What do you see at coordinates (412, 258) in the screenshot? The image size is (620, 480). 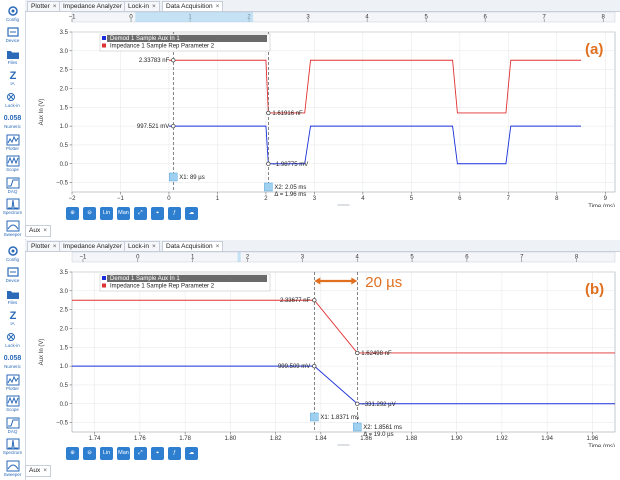 I see `overview-tick-label: 5` at bounding box center [412, 258].